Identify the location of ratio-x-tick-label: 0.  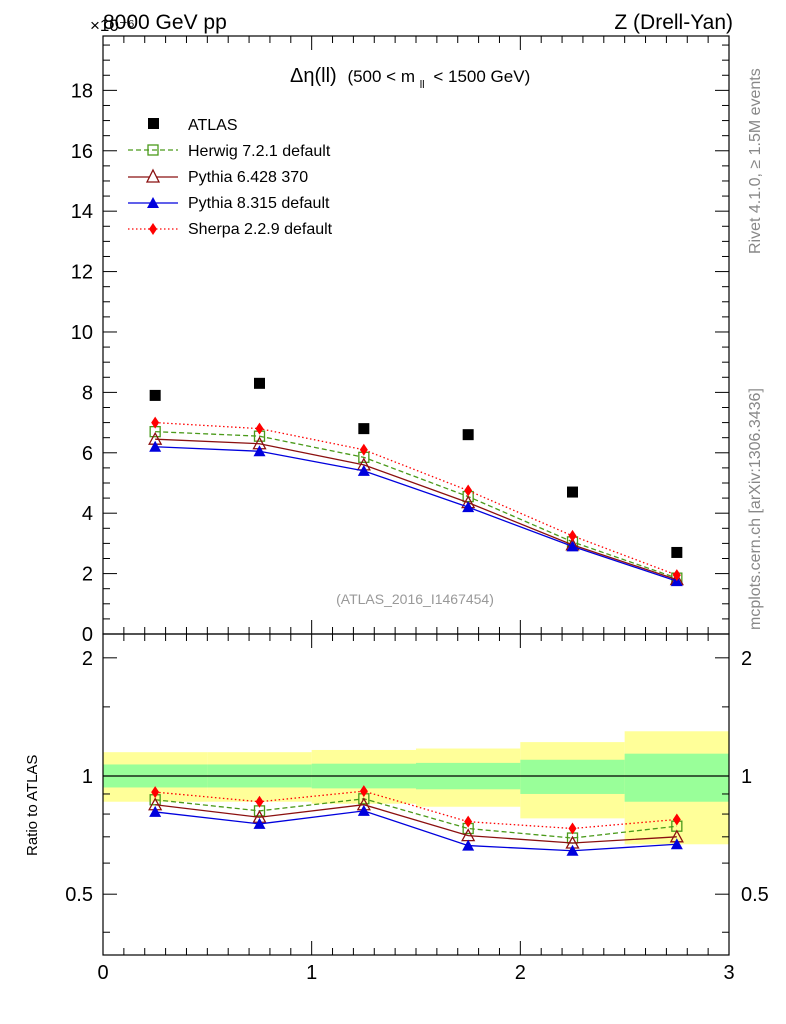
(102, 973).